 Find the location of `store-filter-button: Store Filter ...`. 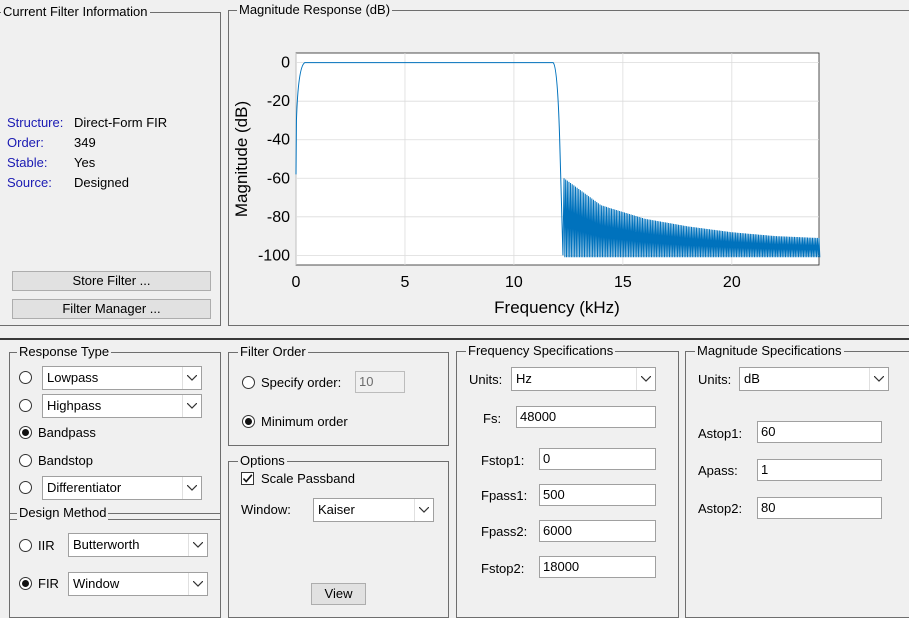

store-filter-button: Store Filter ... is located at coordinates (111, 281).